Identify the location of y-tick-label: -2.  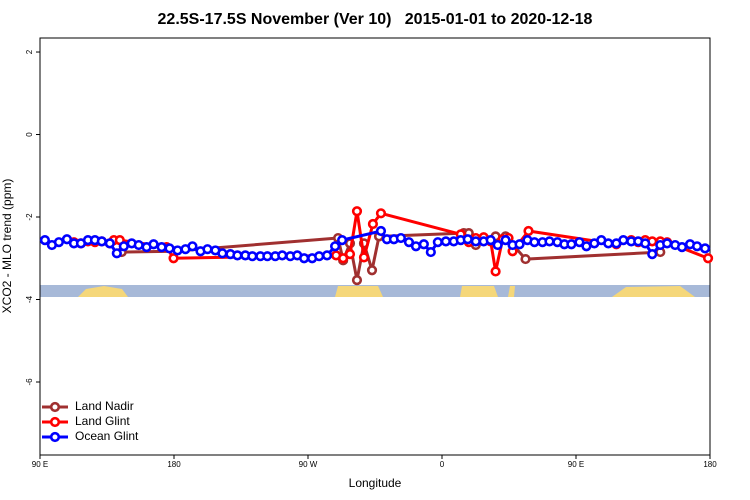
(29, 217).